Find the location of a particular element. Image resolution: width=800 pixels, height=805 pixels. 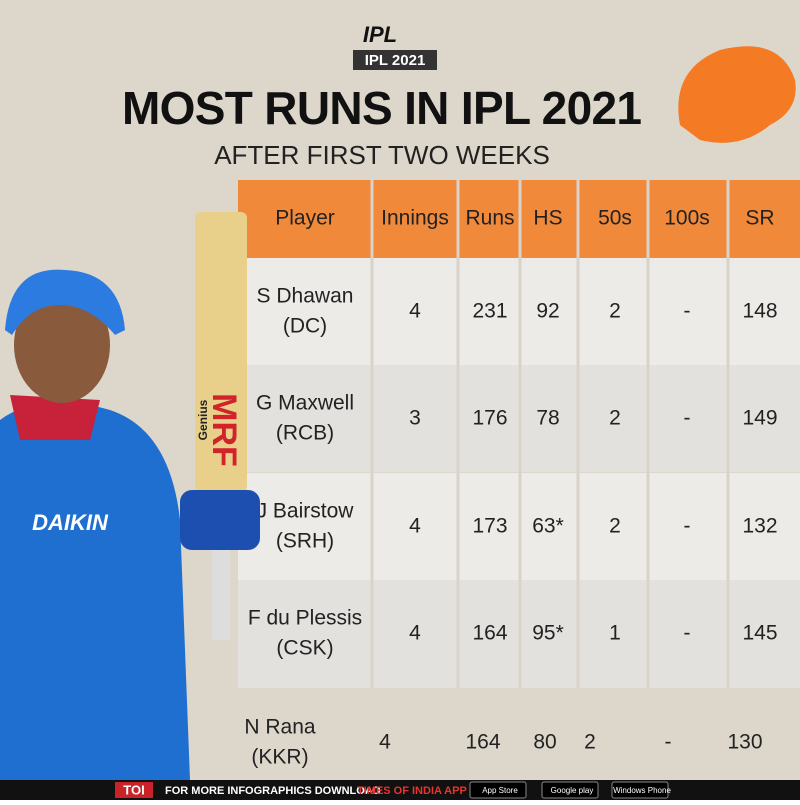

cell: 1 is located at coordinates (615, 633).